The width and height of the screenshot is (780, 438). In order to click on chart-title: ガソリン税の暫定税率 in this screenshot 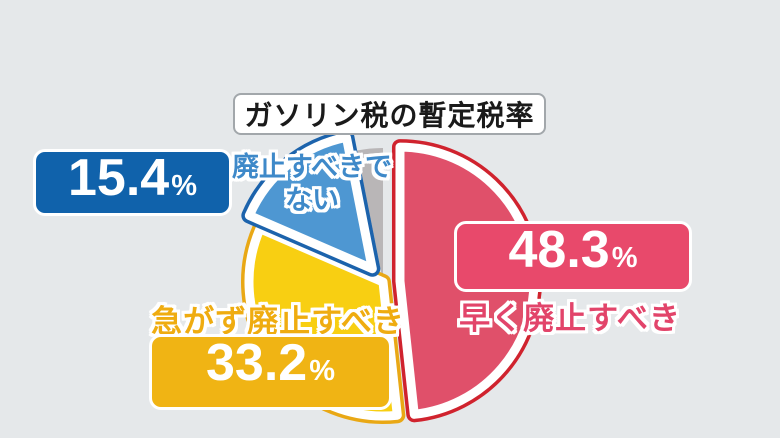, I will do `click(389, 115)`.